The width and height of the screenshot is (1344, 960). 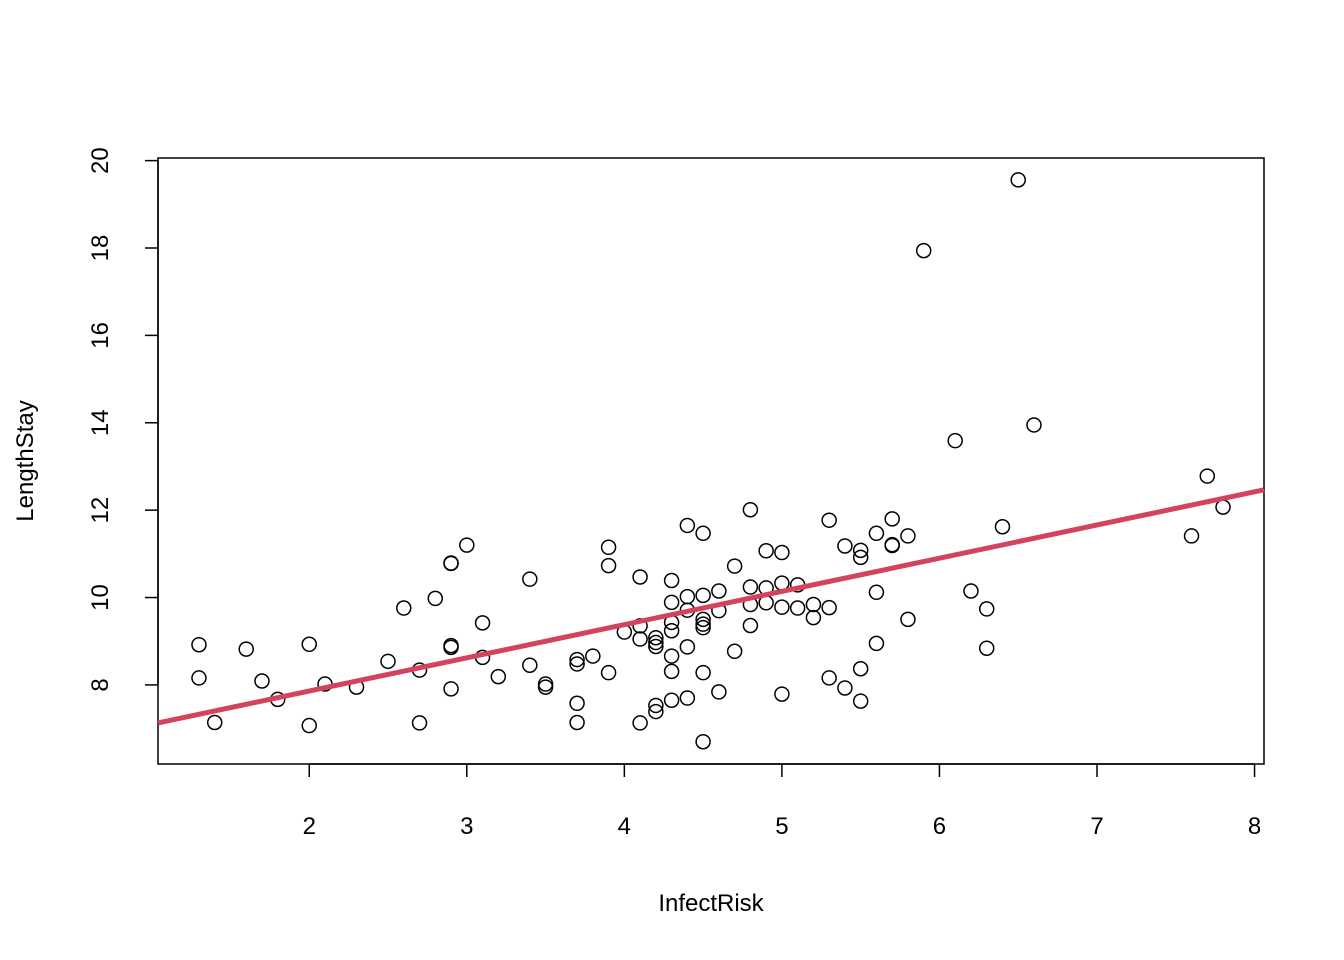 I want to click on y-tick-label: 8, so click(x=100, y=684).